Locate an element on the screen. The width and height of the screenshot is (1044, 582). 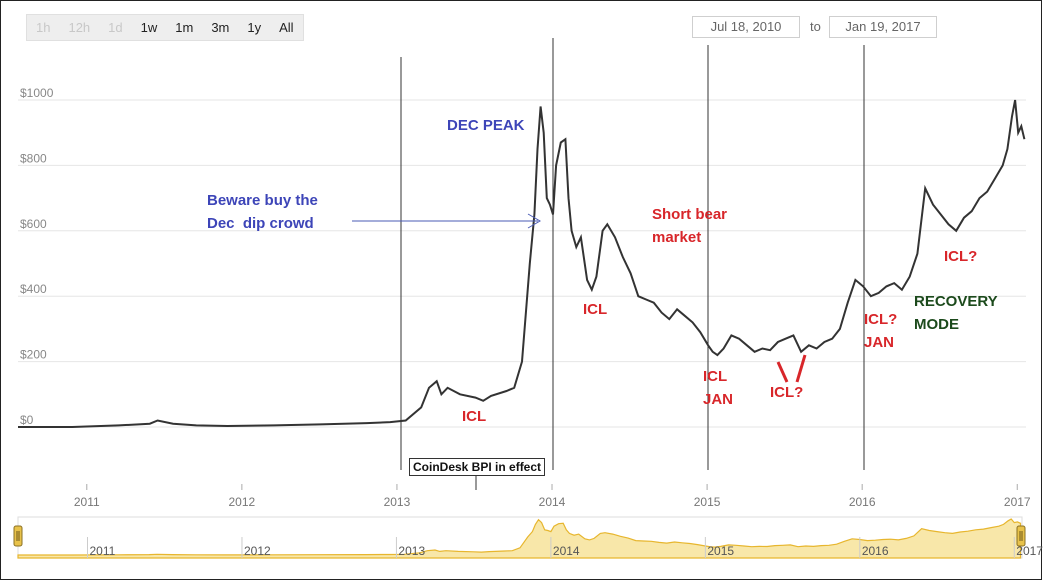
navigator-tick-label: 2013 is located at coordinates (411, 551).